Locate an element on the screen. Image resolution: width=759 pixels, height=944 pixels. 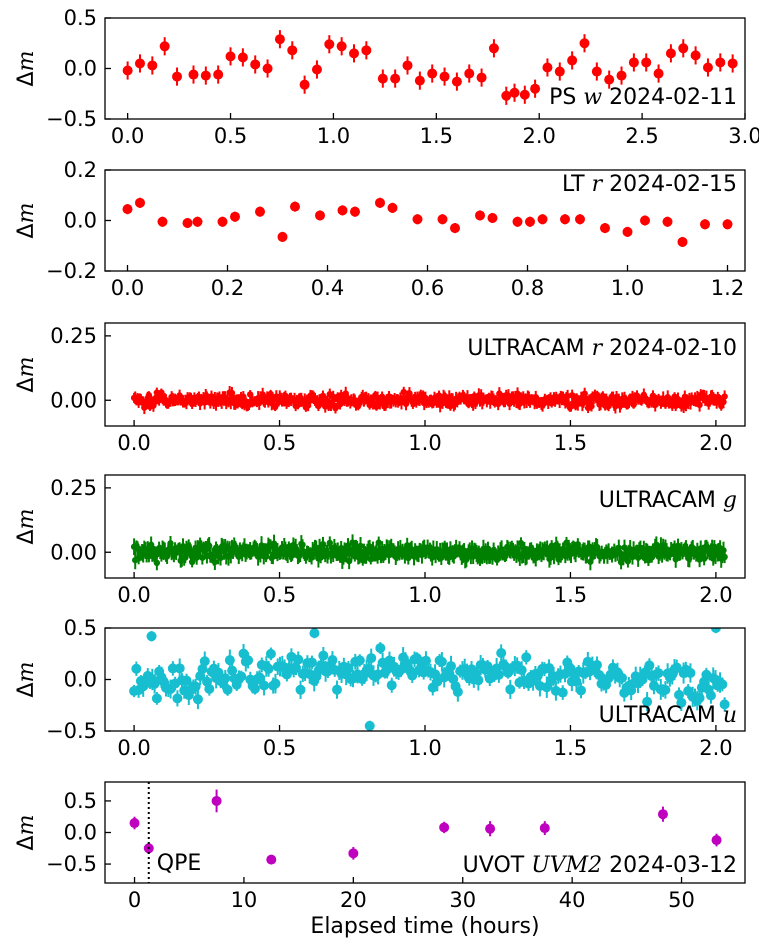
x-tick-label: 1.5 is located at coordinates (436, 136).